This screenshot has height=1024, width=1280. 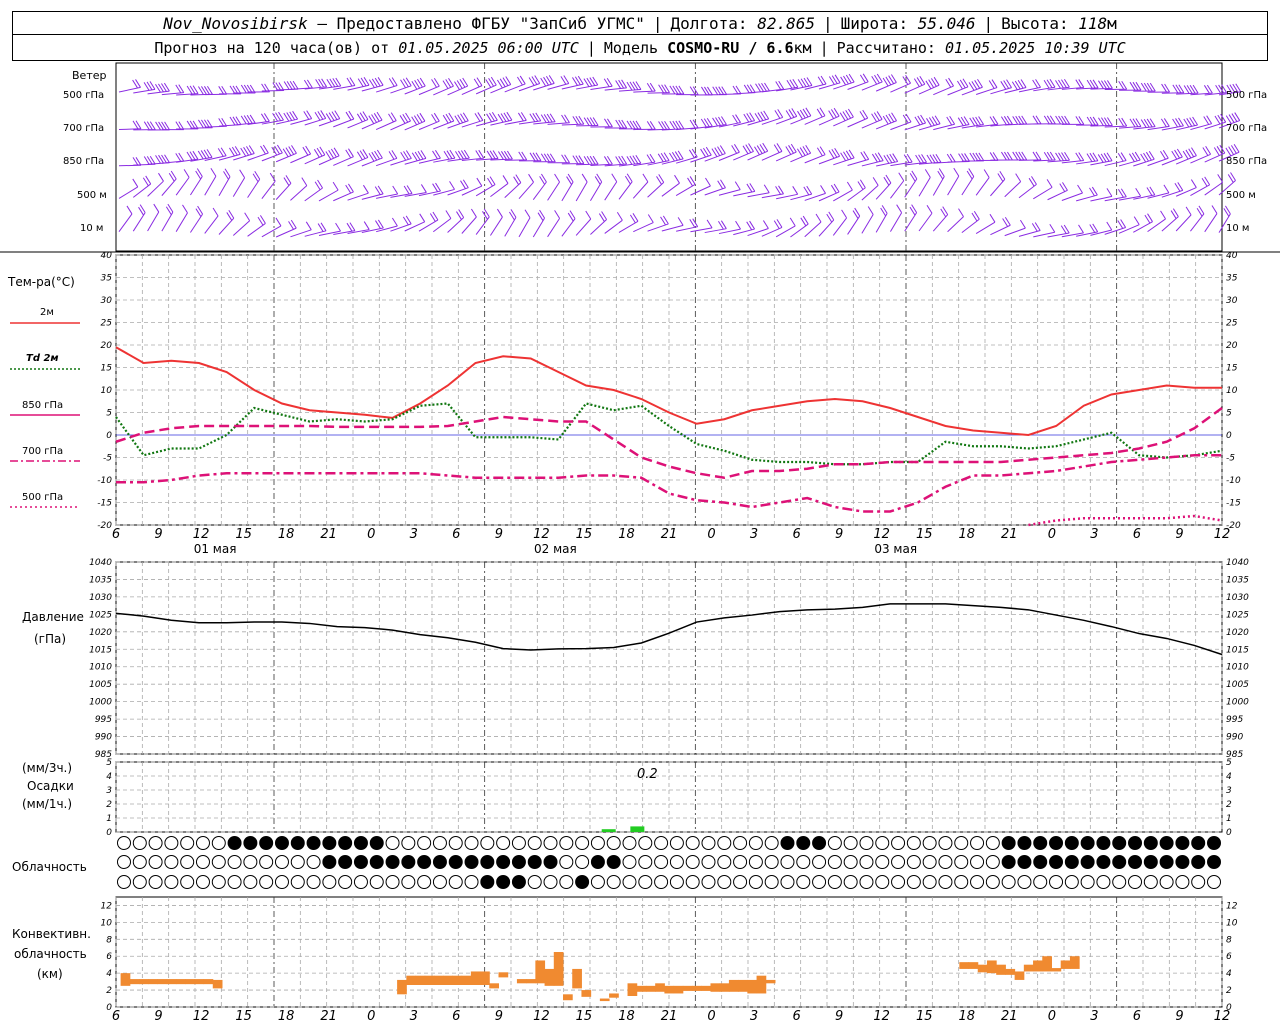 What do you see at coordinates (1233, 504) in the screenshot?
I see `temp-ytick-right: -15` at bounding box center [1233, 504].